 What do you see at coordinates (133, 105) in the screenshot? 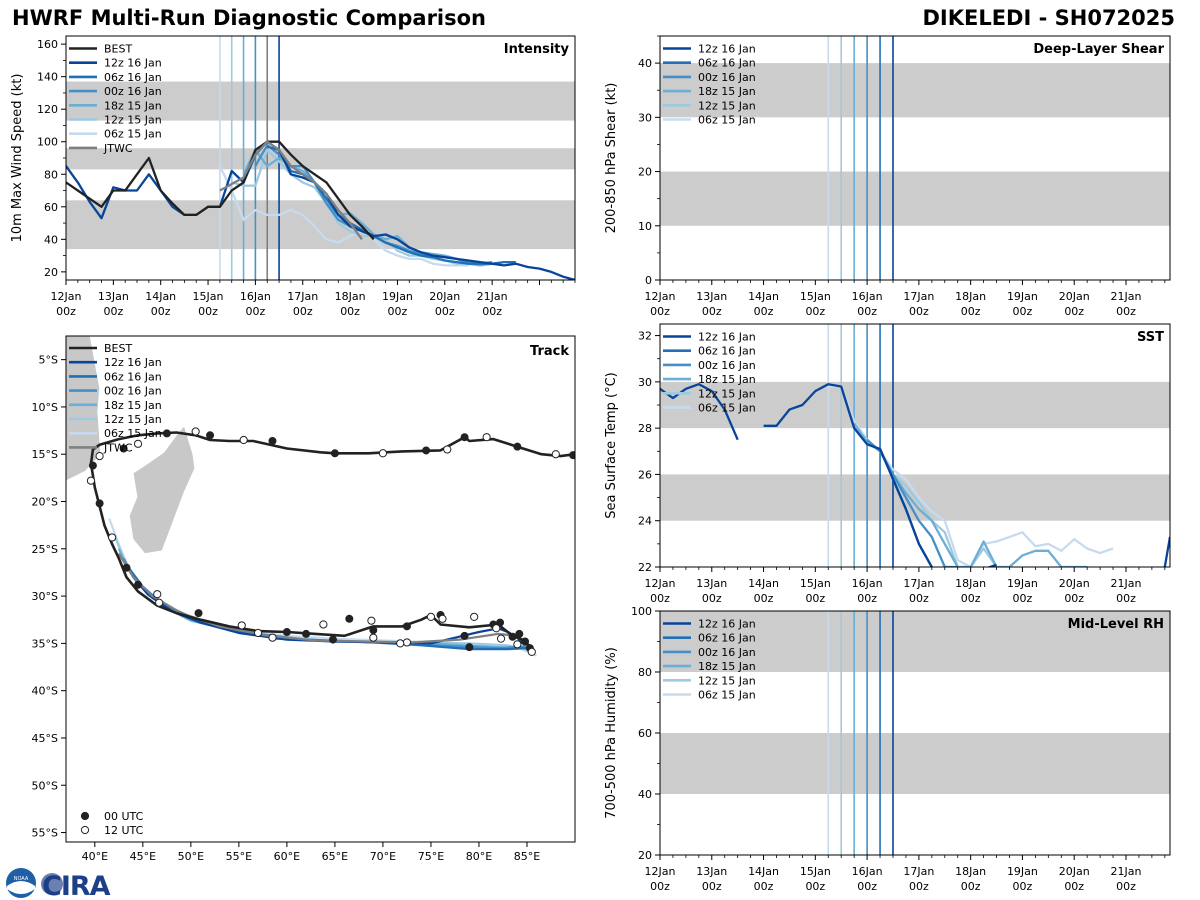
I see `intensity-legend-label-18z-15-jan: 18z 15 Jan` at bounding box center [133, 105].